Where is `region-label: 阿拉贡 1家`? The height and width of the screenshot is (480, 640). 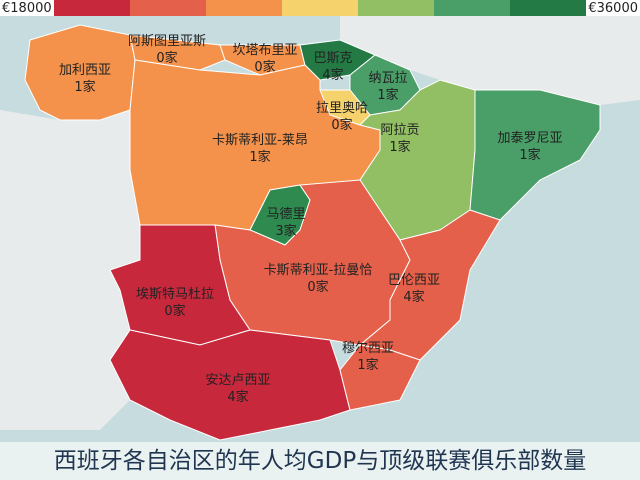
region-label: 阿拉贡 1家 is located at coordinates (399, 139).